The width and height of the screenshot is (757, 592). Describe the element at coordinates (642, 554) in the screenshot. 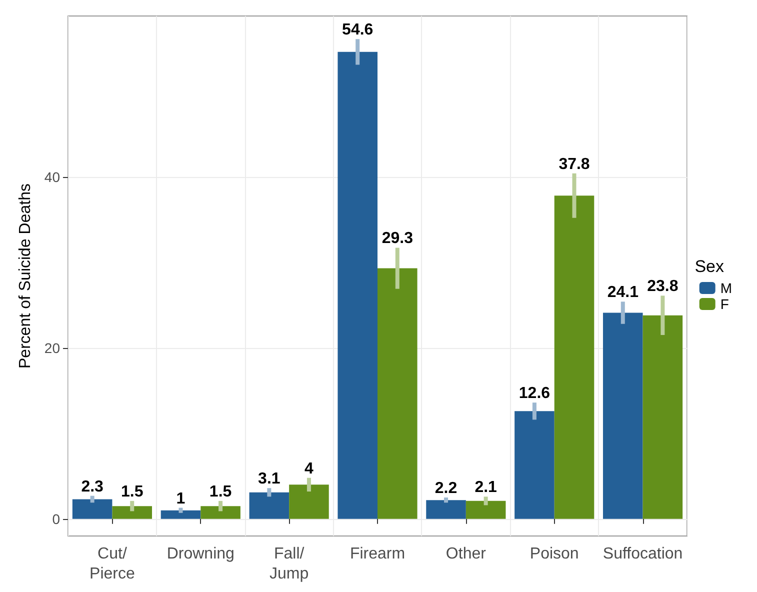

I see `x-tick-label: Suffocation` at that location.